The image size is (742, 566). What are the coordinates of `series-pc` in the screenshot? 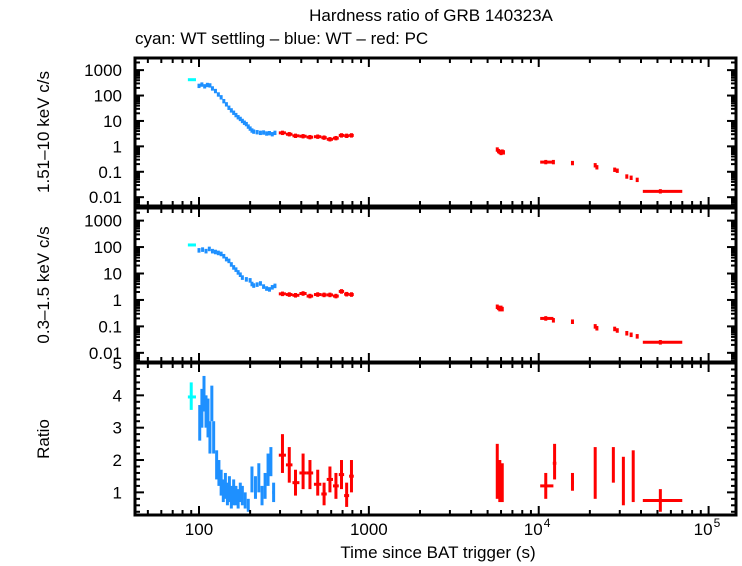 It's located at (480, 317).